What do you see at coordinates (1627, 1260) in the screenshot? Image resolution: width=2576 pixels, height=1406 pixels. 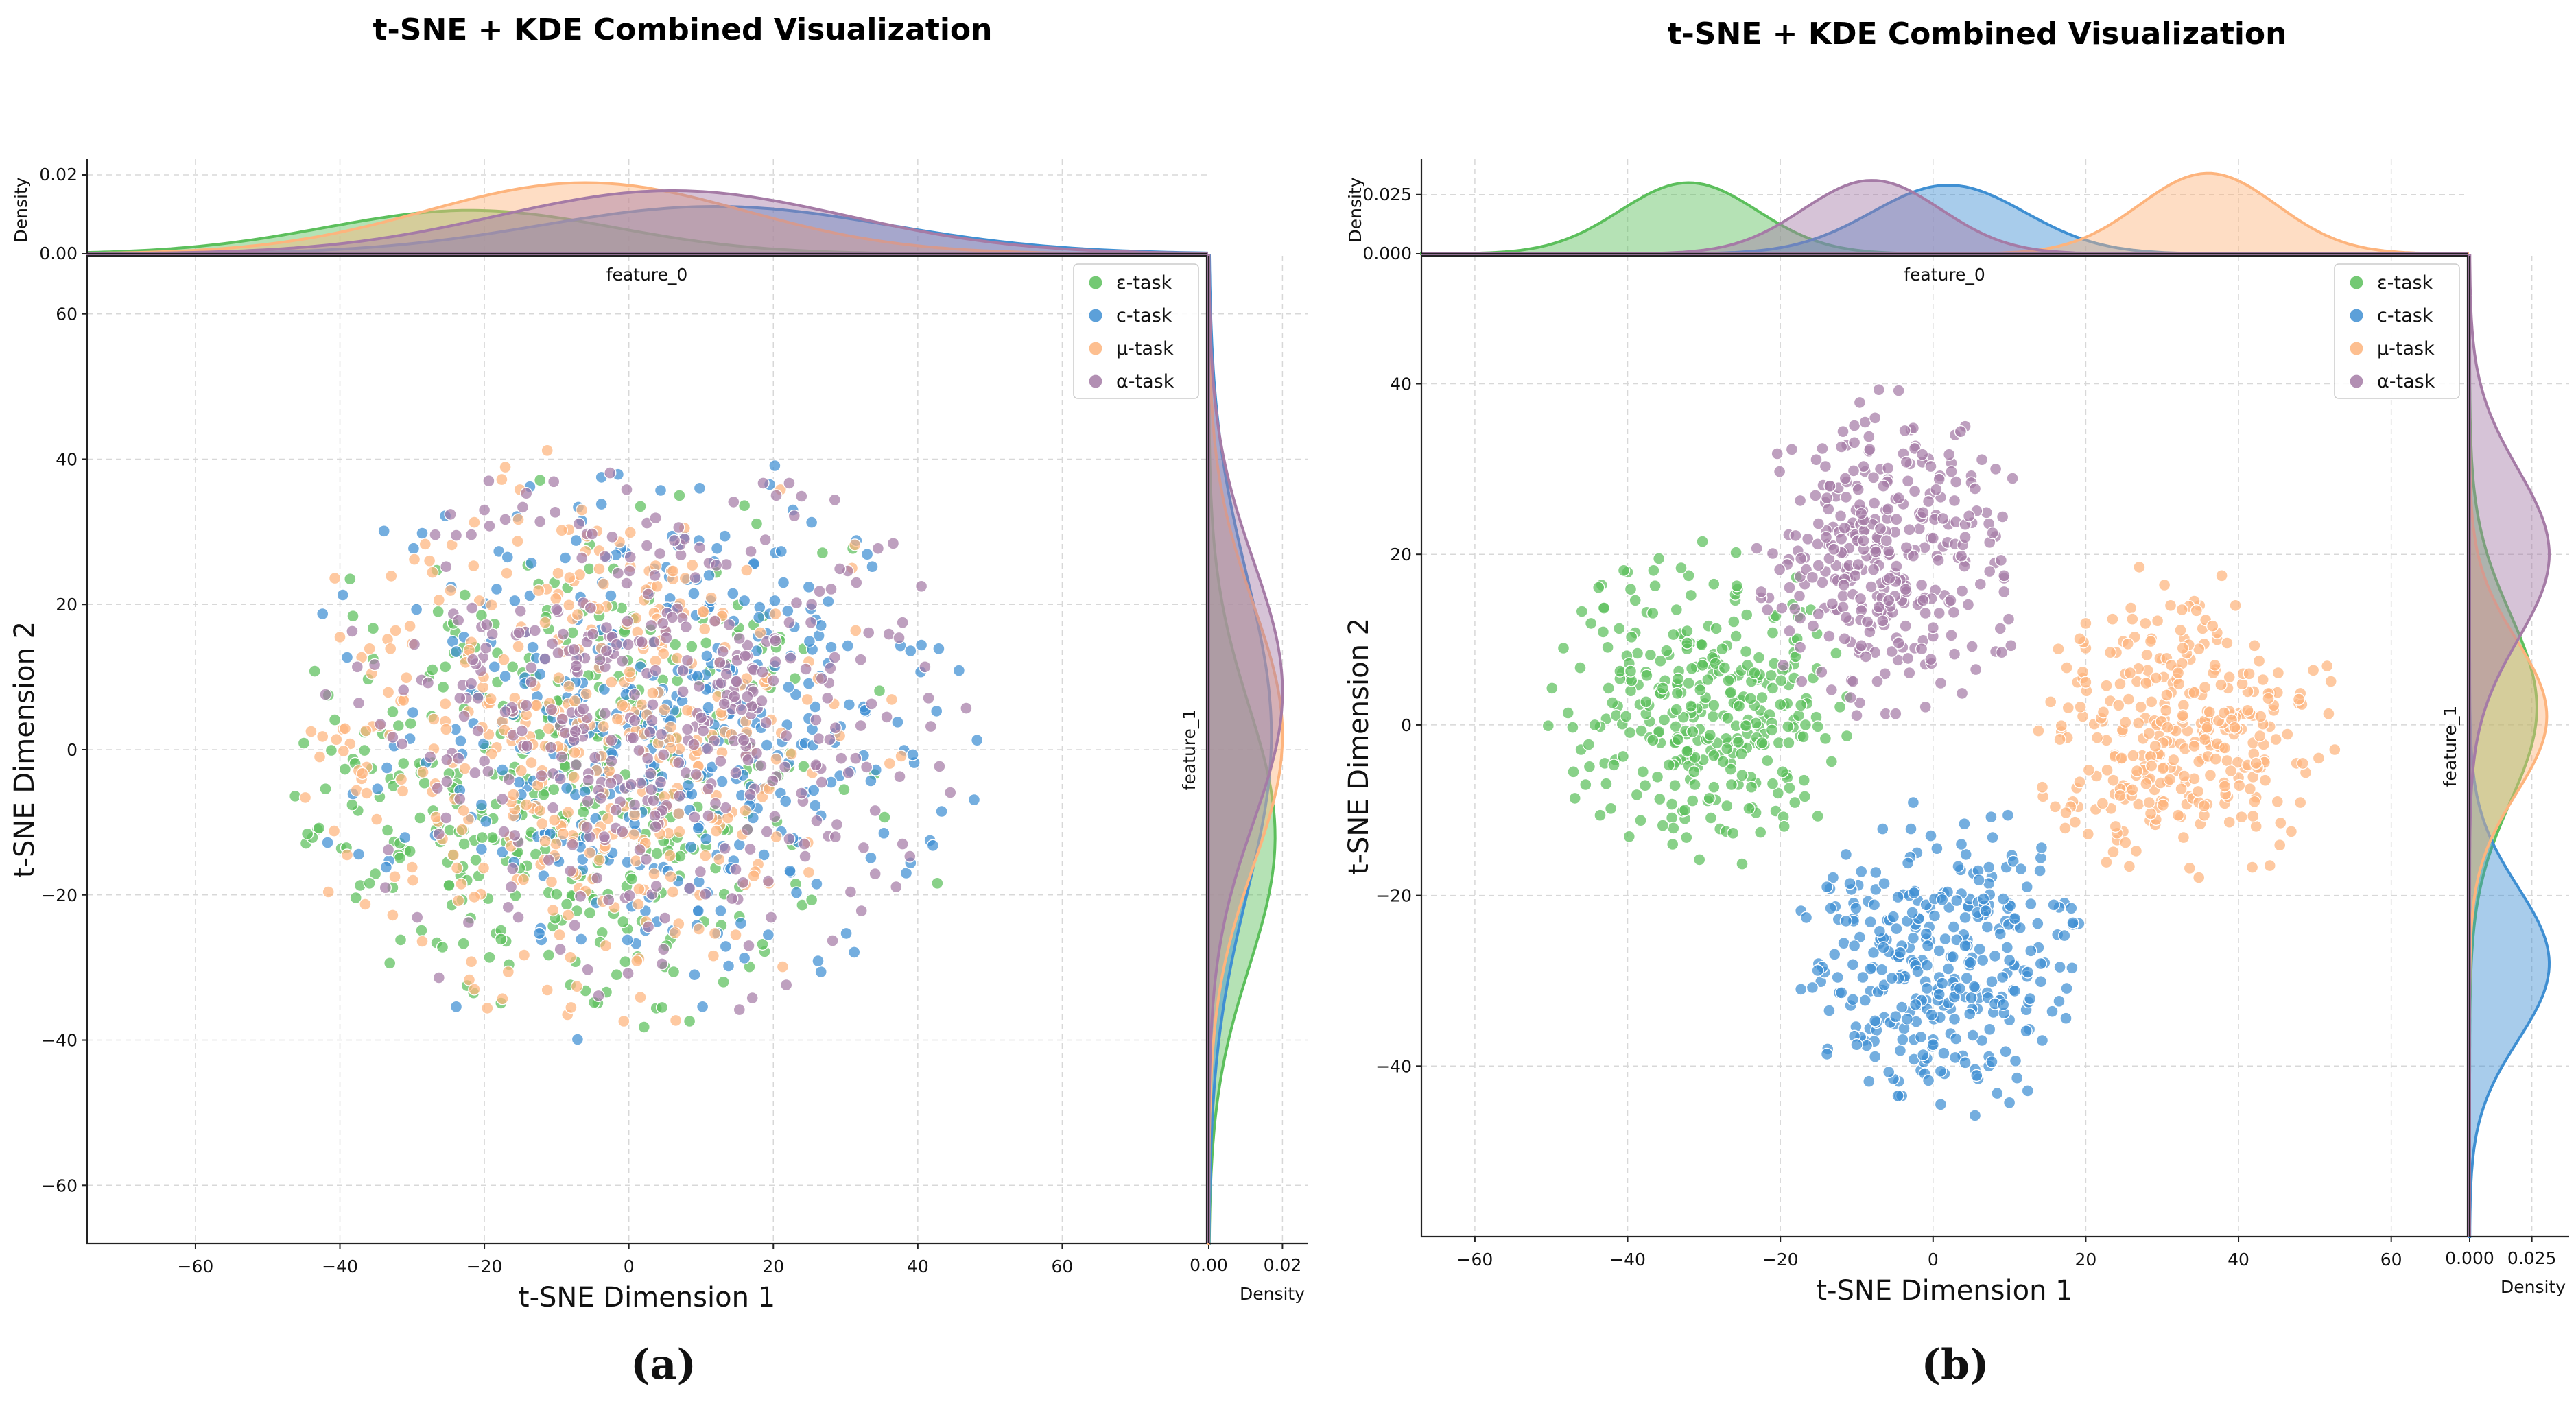 I see `x-tick-label: −40` at bounding box center [1627, 1260].